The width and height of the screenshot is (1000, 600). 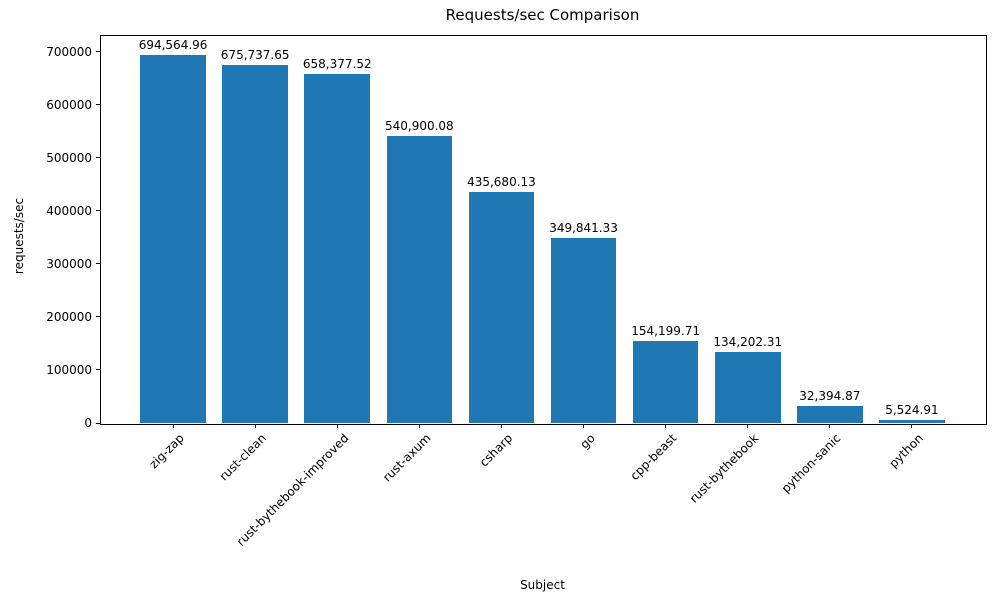 What do you see at coordinates (583, 227) in the screenshot?
I see `bar-value-label: 349,841.33` at bounding box center [583, 227].